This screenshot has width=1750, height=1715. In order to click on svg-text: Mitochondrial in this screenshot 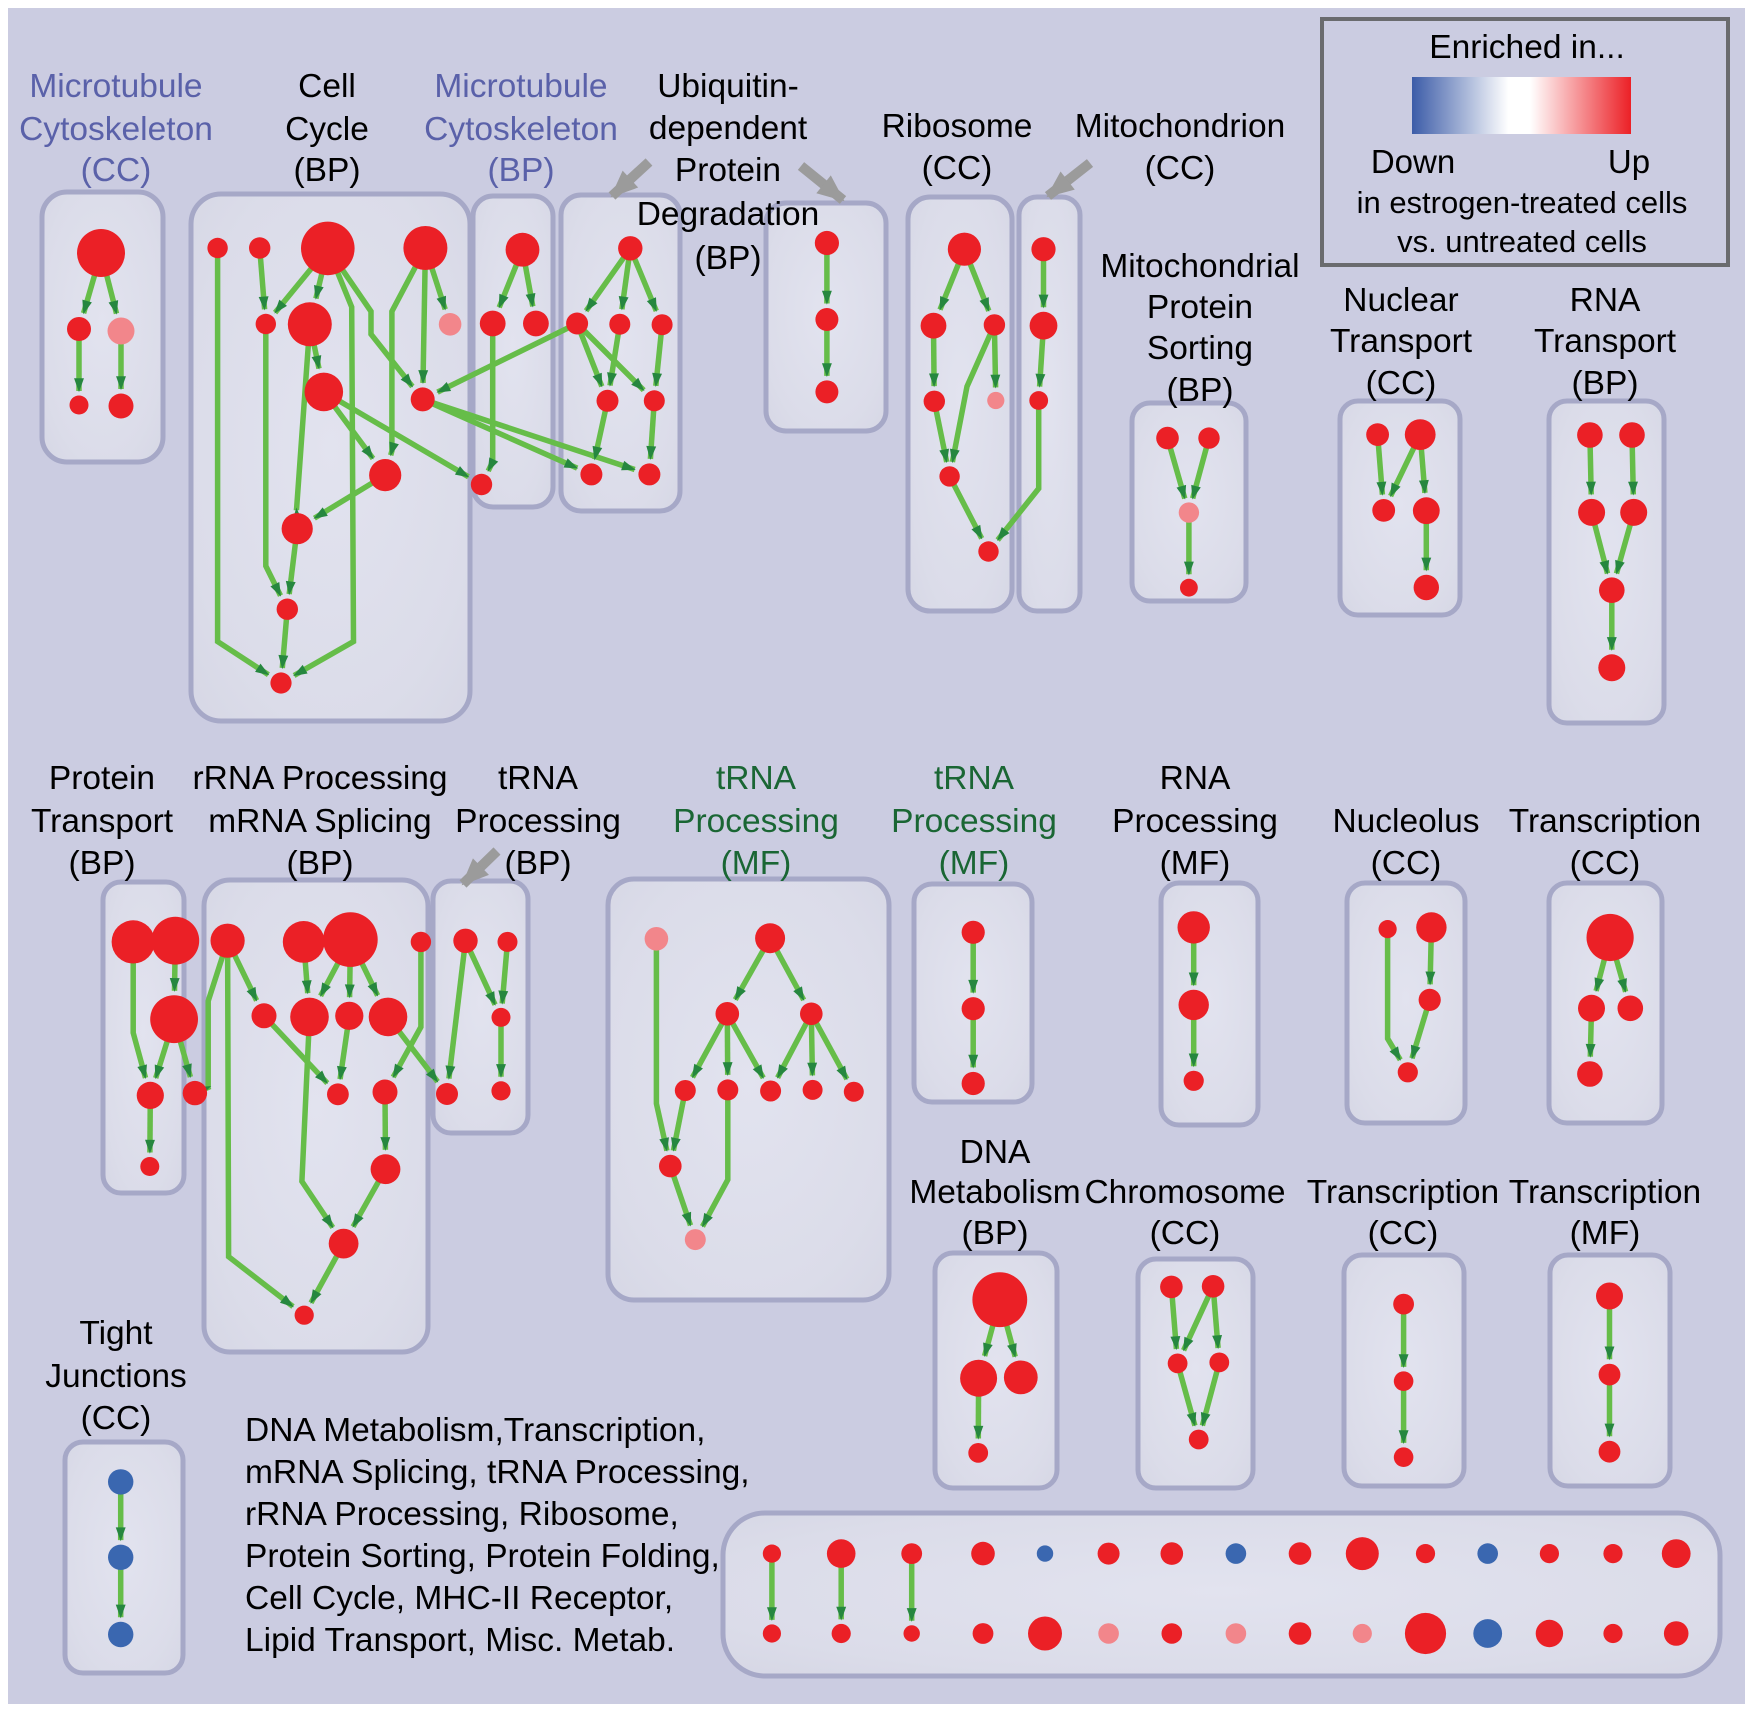, I will do `click(1199, 266)`.